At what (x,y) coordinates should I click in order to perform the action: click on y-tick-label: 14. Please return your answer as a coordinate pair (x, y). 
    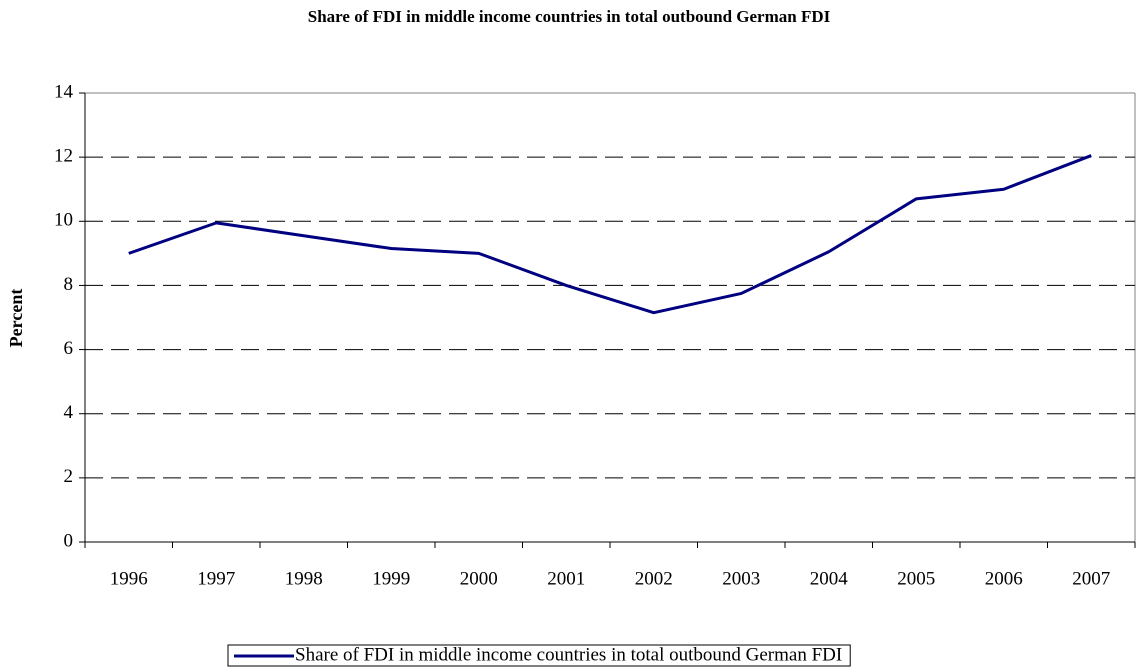
    Looking at the image, I should click on (64, 91).